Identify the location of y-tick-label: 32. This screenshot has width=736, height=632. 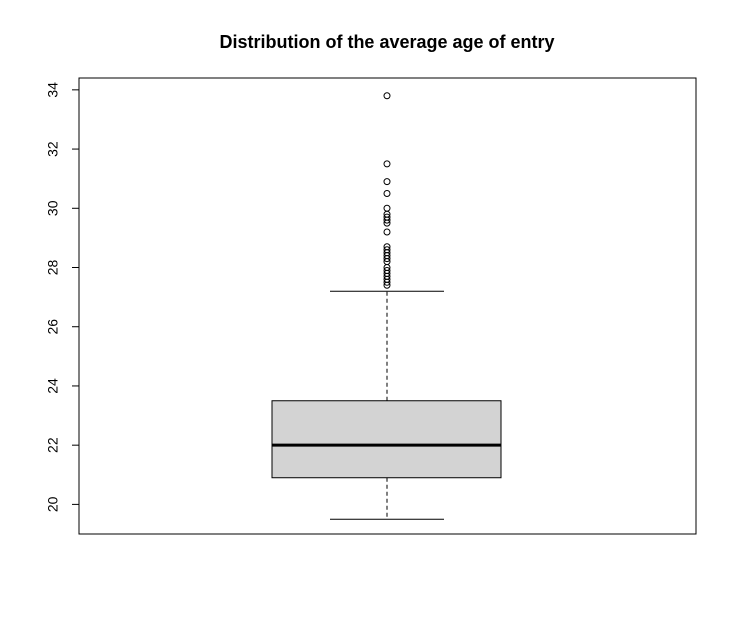
(53, 149).